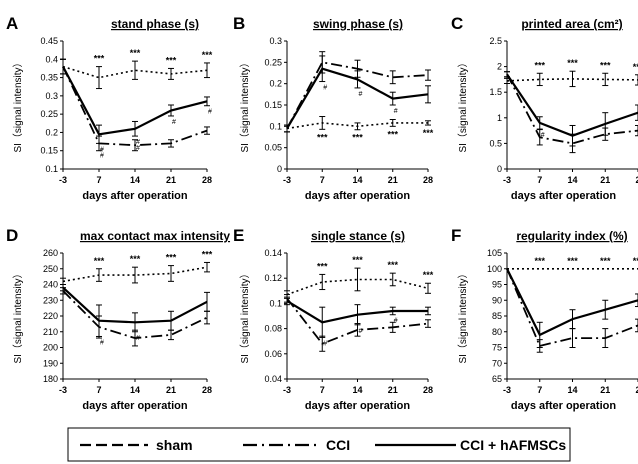 The image size is (638, 464). What do you see at coordinates (49, 114) in the screenshot?
I see `y-tick-label: 0.25` at bounding box center [49, 114].